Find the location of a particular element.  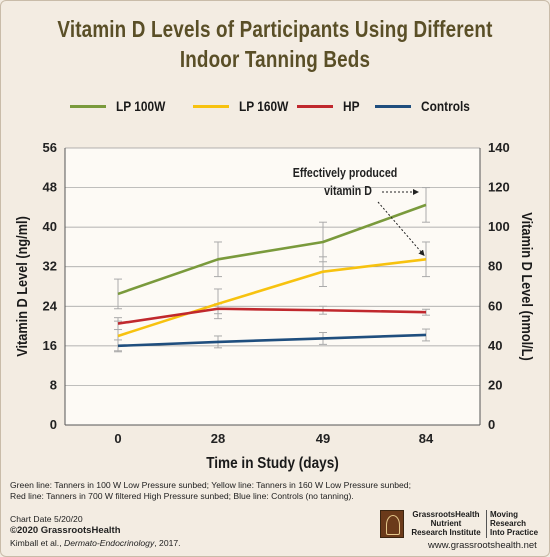

legend-label-controls: Controls is located at coordinates (445, 106).